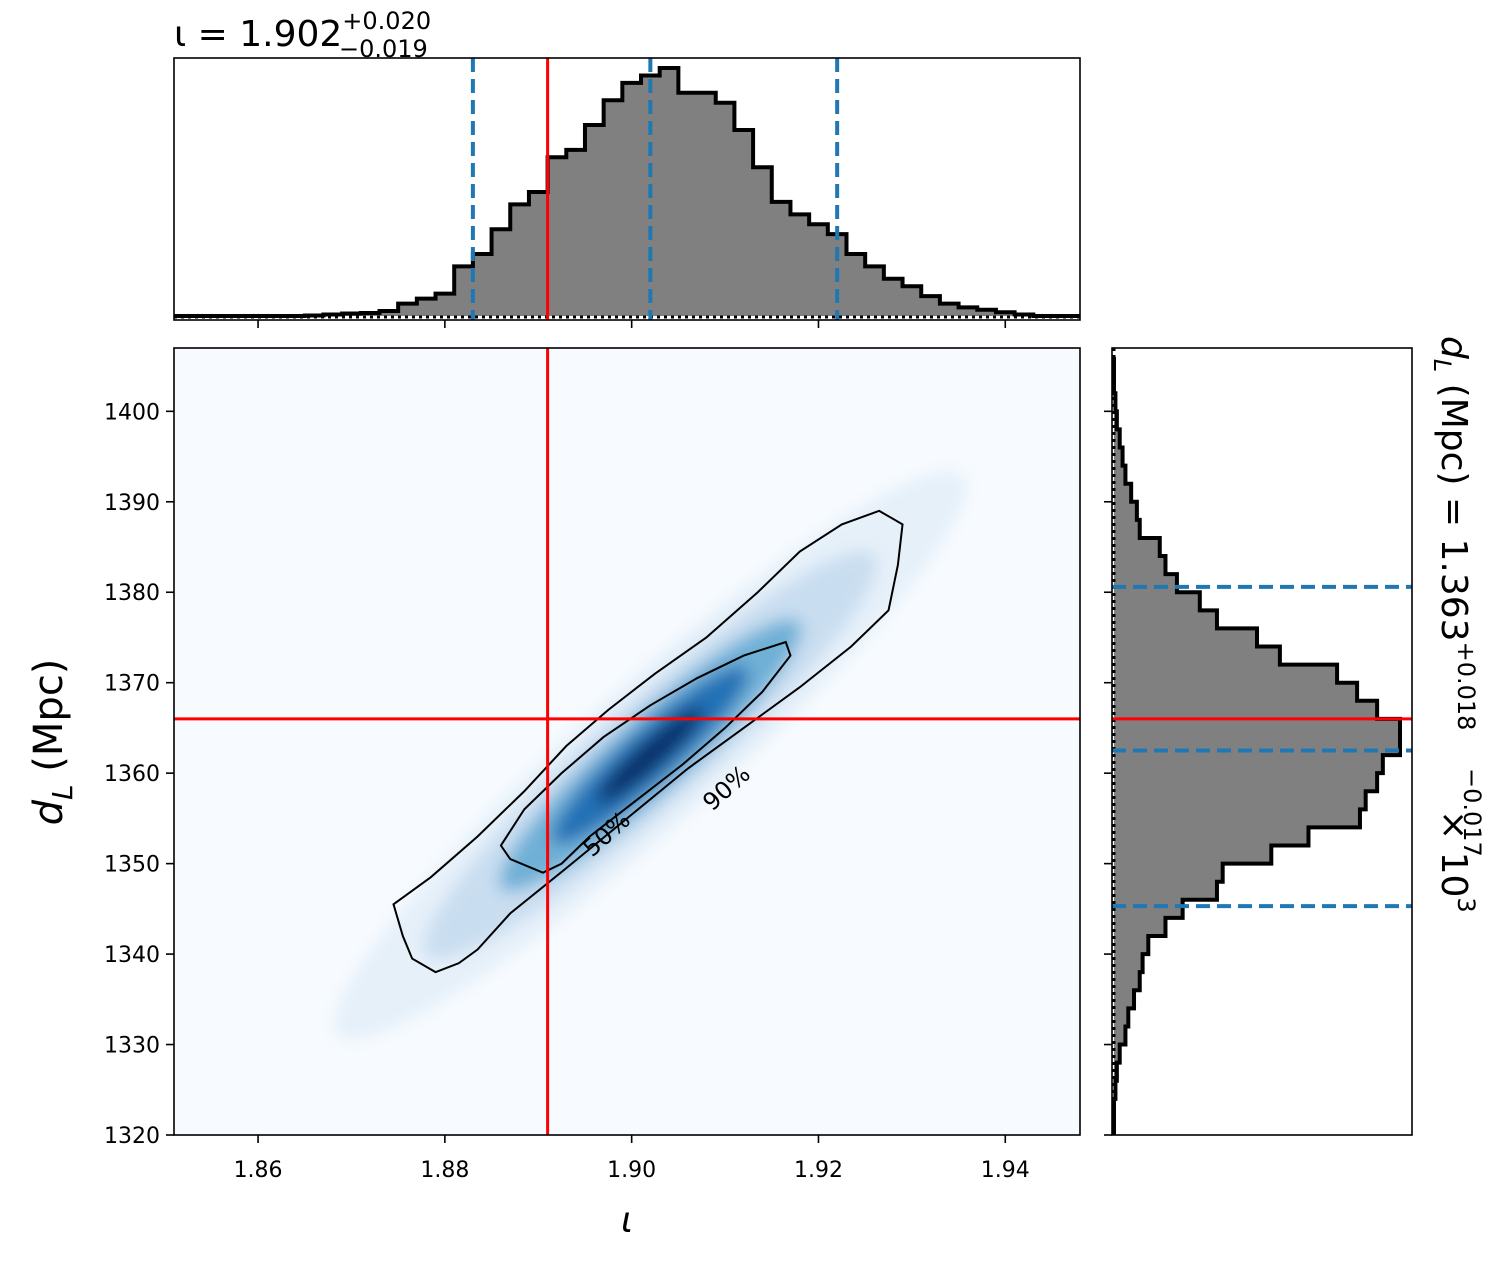  I want to click on joint-x-tick-label-2: 1.90, so click(631, 1170).